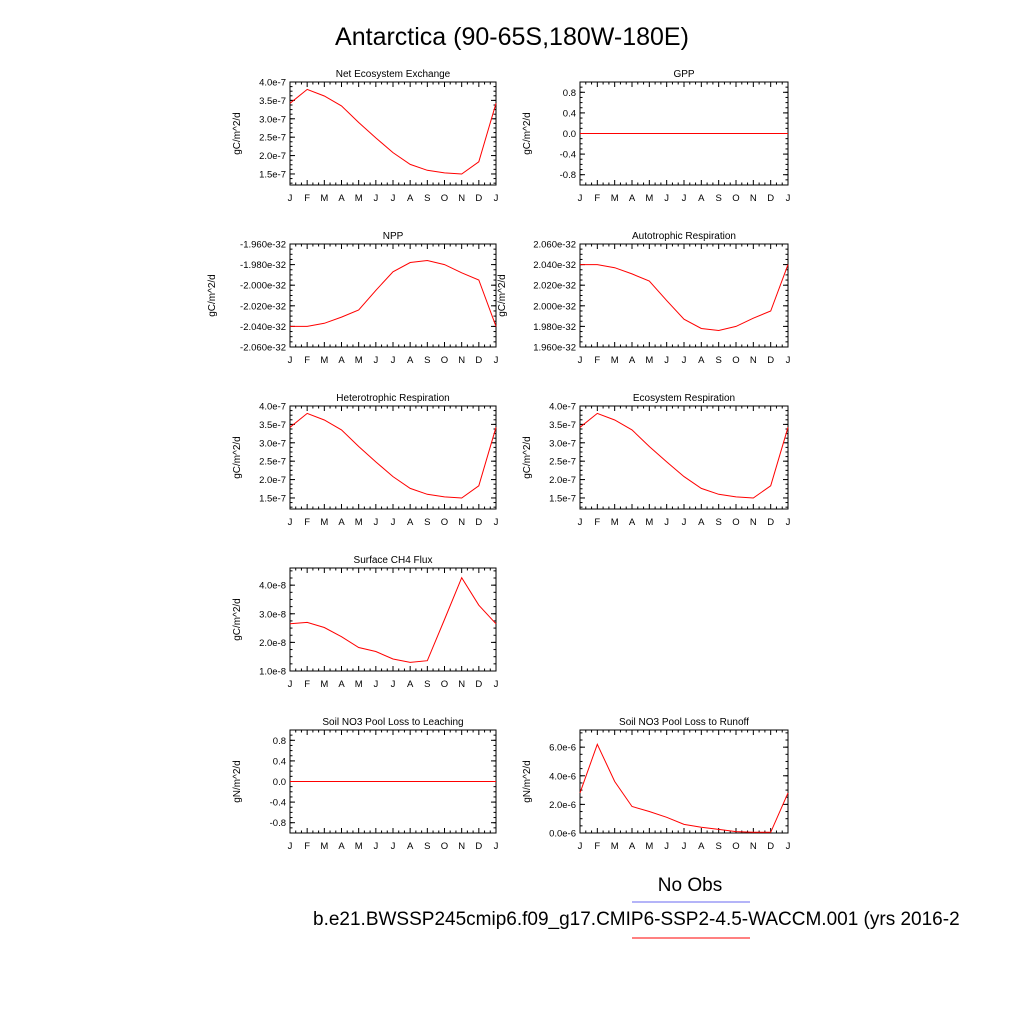 The width and height of the screenshot is (1024, 1024). Describe the element at coordinates (272, 443) in the screenshot. I see `y-tick-label: 3.0e-7` at that location.